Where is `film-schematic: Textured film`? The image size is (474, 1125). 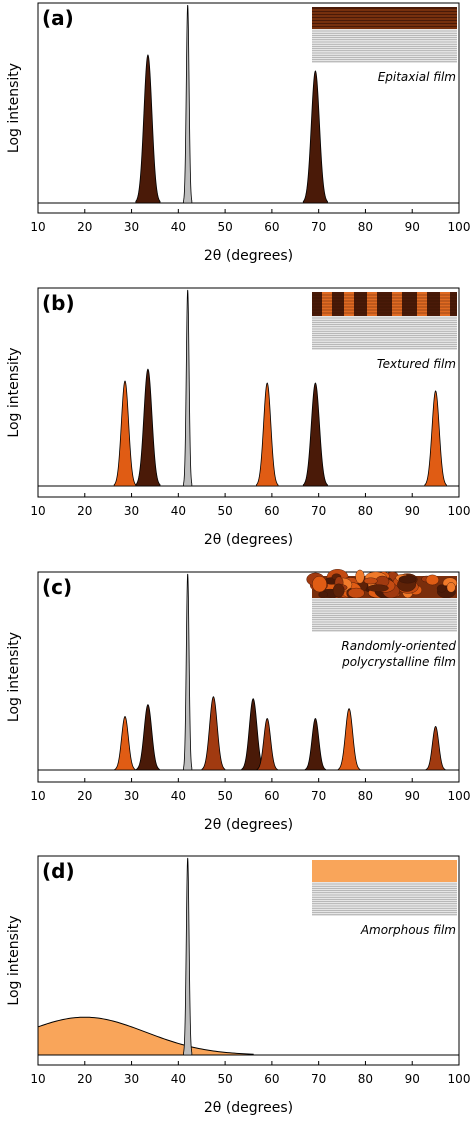
film-schematic: Textured film is located at coordinates (384, 331).